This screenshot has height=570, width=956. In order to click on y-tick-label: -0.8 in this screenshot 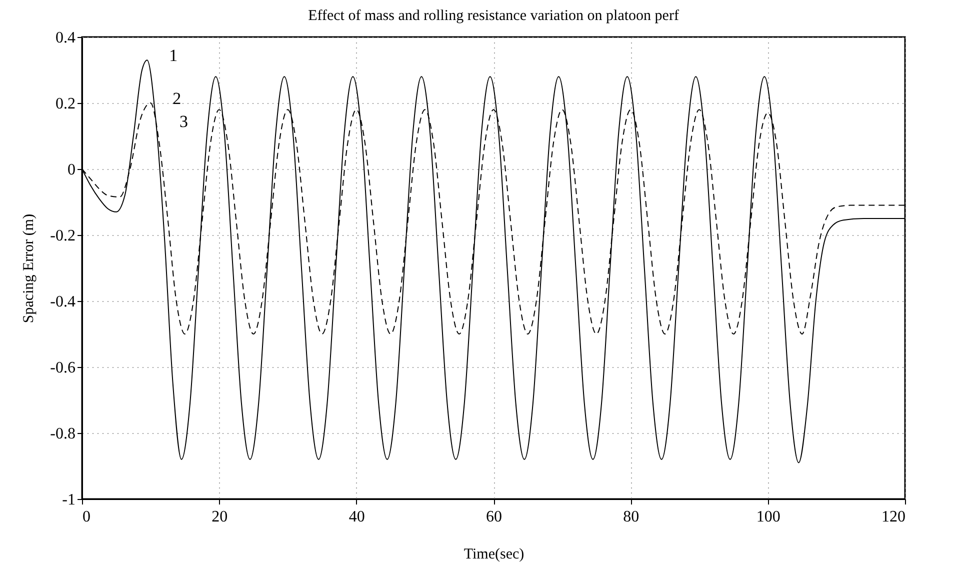, I will do `click(63, 434)`.